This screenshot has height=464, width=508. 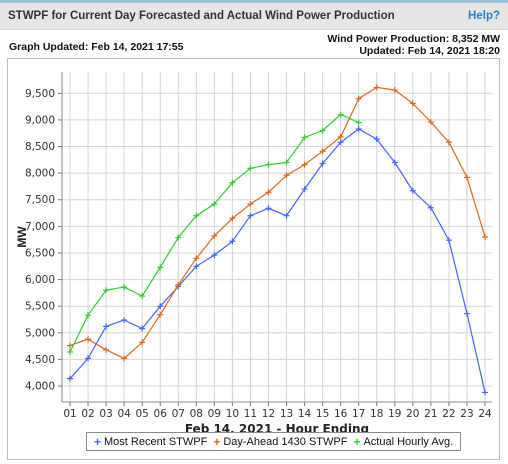 What do you see at coordinates (305, 414) in the screenshot?
I see `x-tick-label: 14` at bounding box center [305, 414].